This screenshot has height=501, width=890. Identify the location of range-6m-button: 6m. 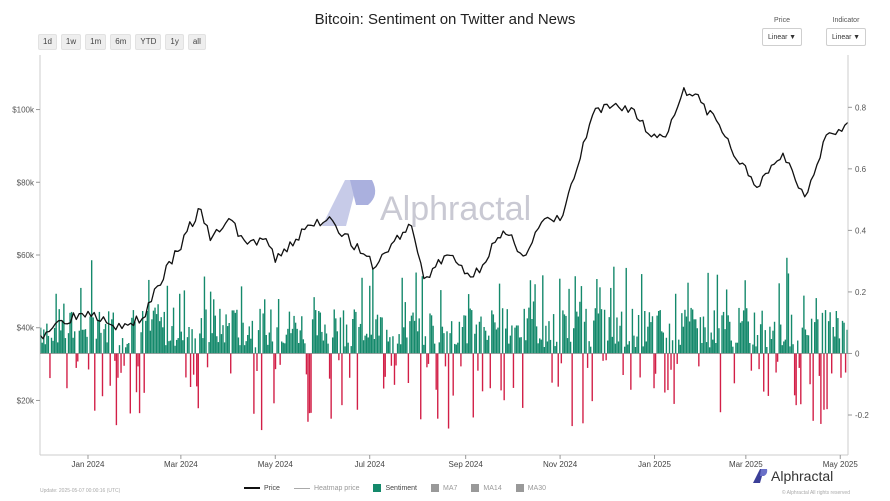
(121, 42).